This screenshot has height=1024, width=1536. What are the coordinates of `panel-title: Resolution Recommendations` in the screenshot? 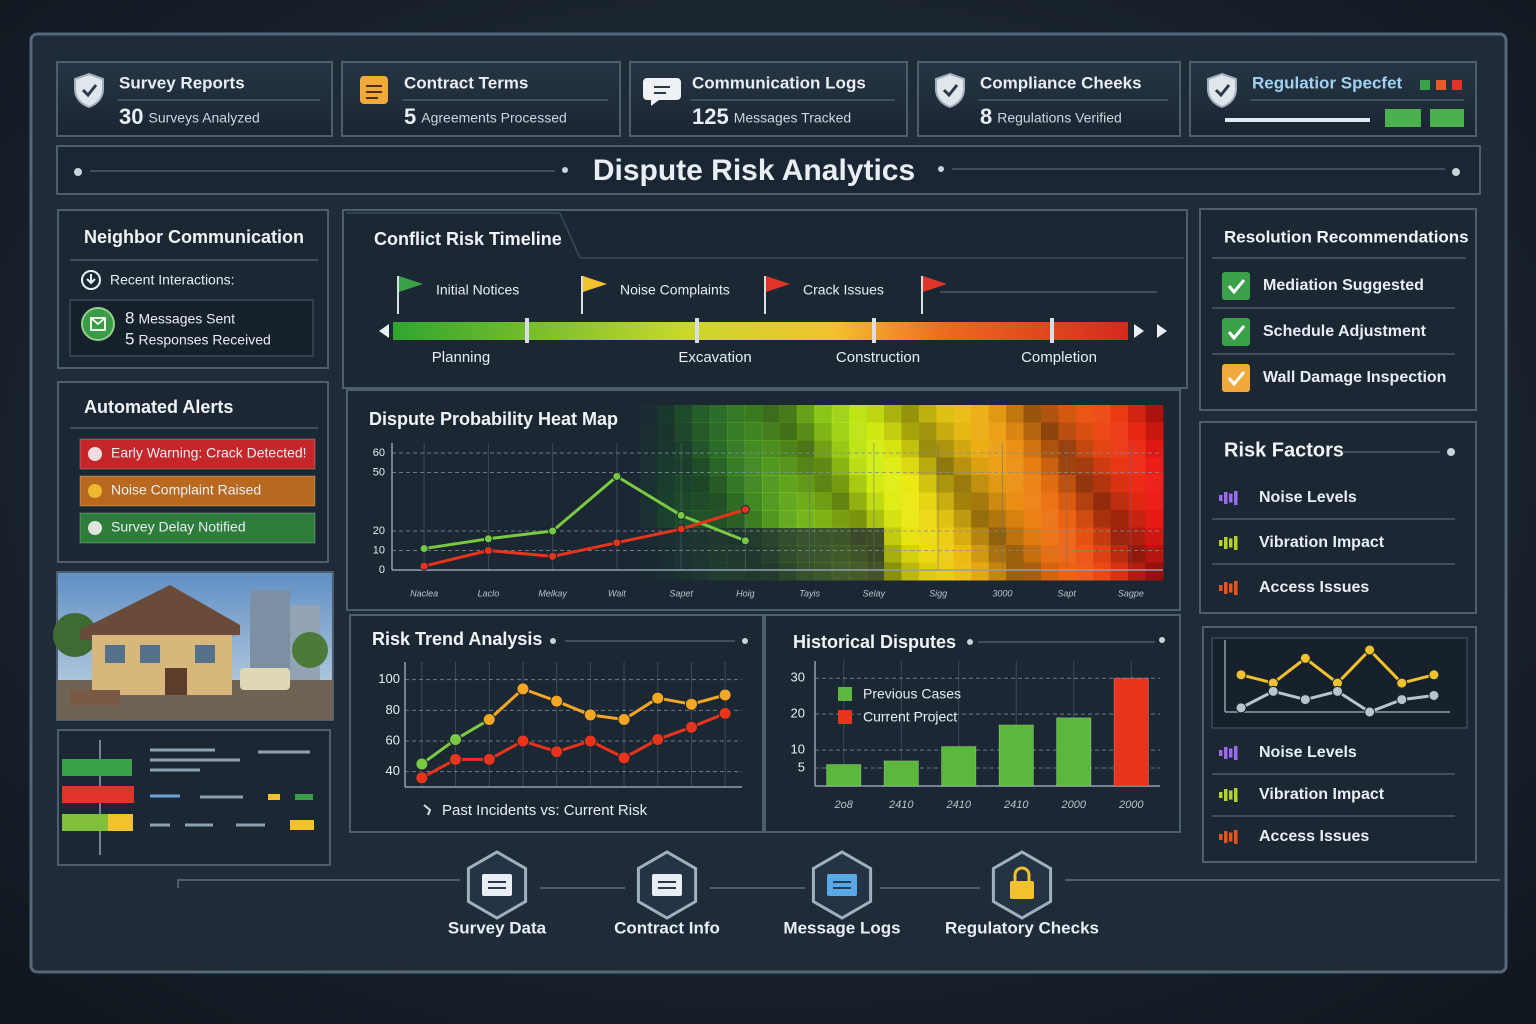 It's located at (1346, 236).